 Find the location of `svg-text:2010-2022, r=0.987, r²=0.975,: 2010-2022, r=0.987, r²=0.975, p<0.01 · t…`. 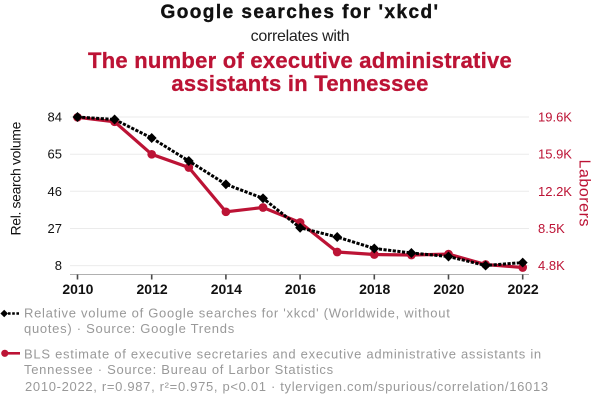

svg-text:2010-2022, r=0.987, r²=0.975,: 2010-2022, r=0.987, r²=0.975, p<0.01 · t… is located at coordinates (287, 386).